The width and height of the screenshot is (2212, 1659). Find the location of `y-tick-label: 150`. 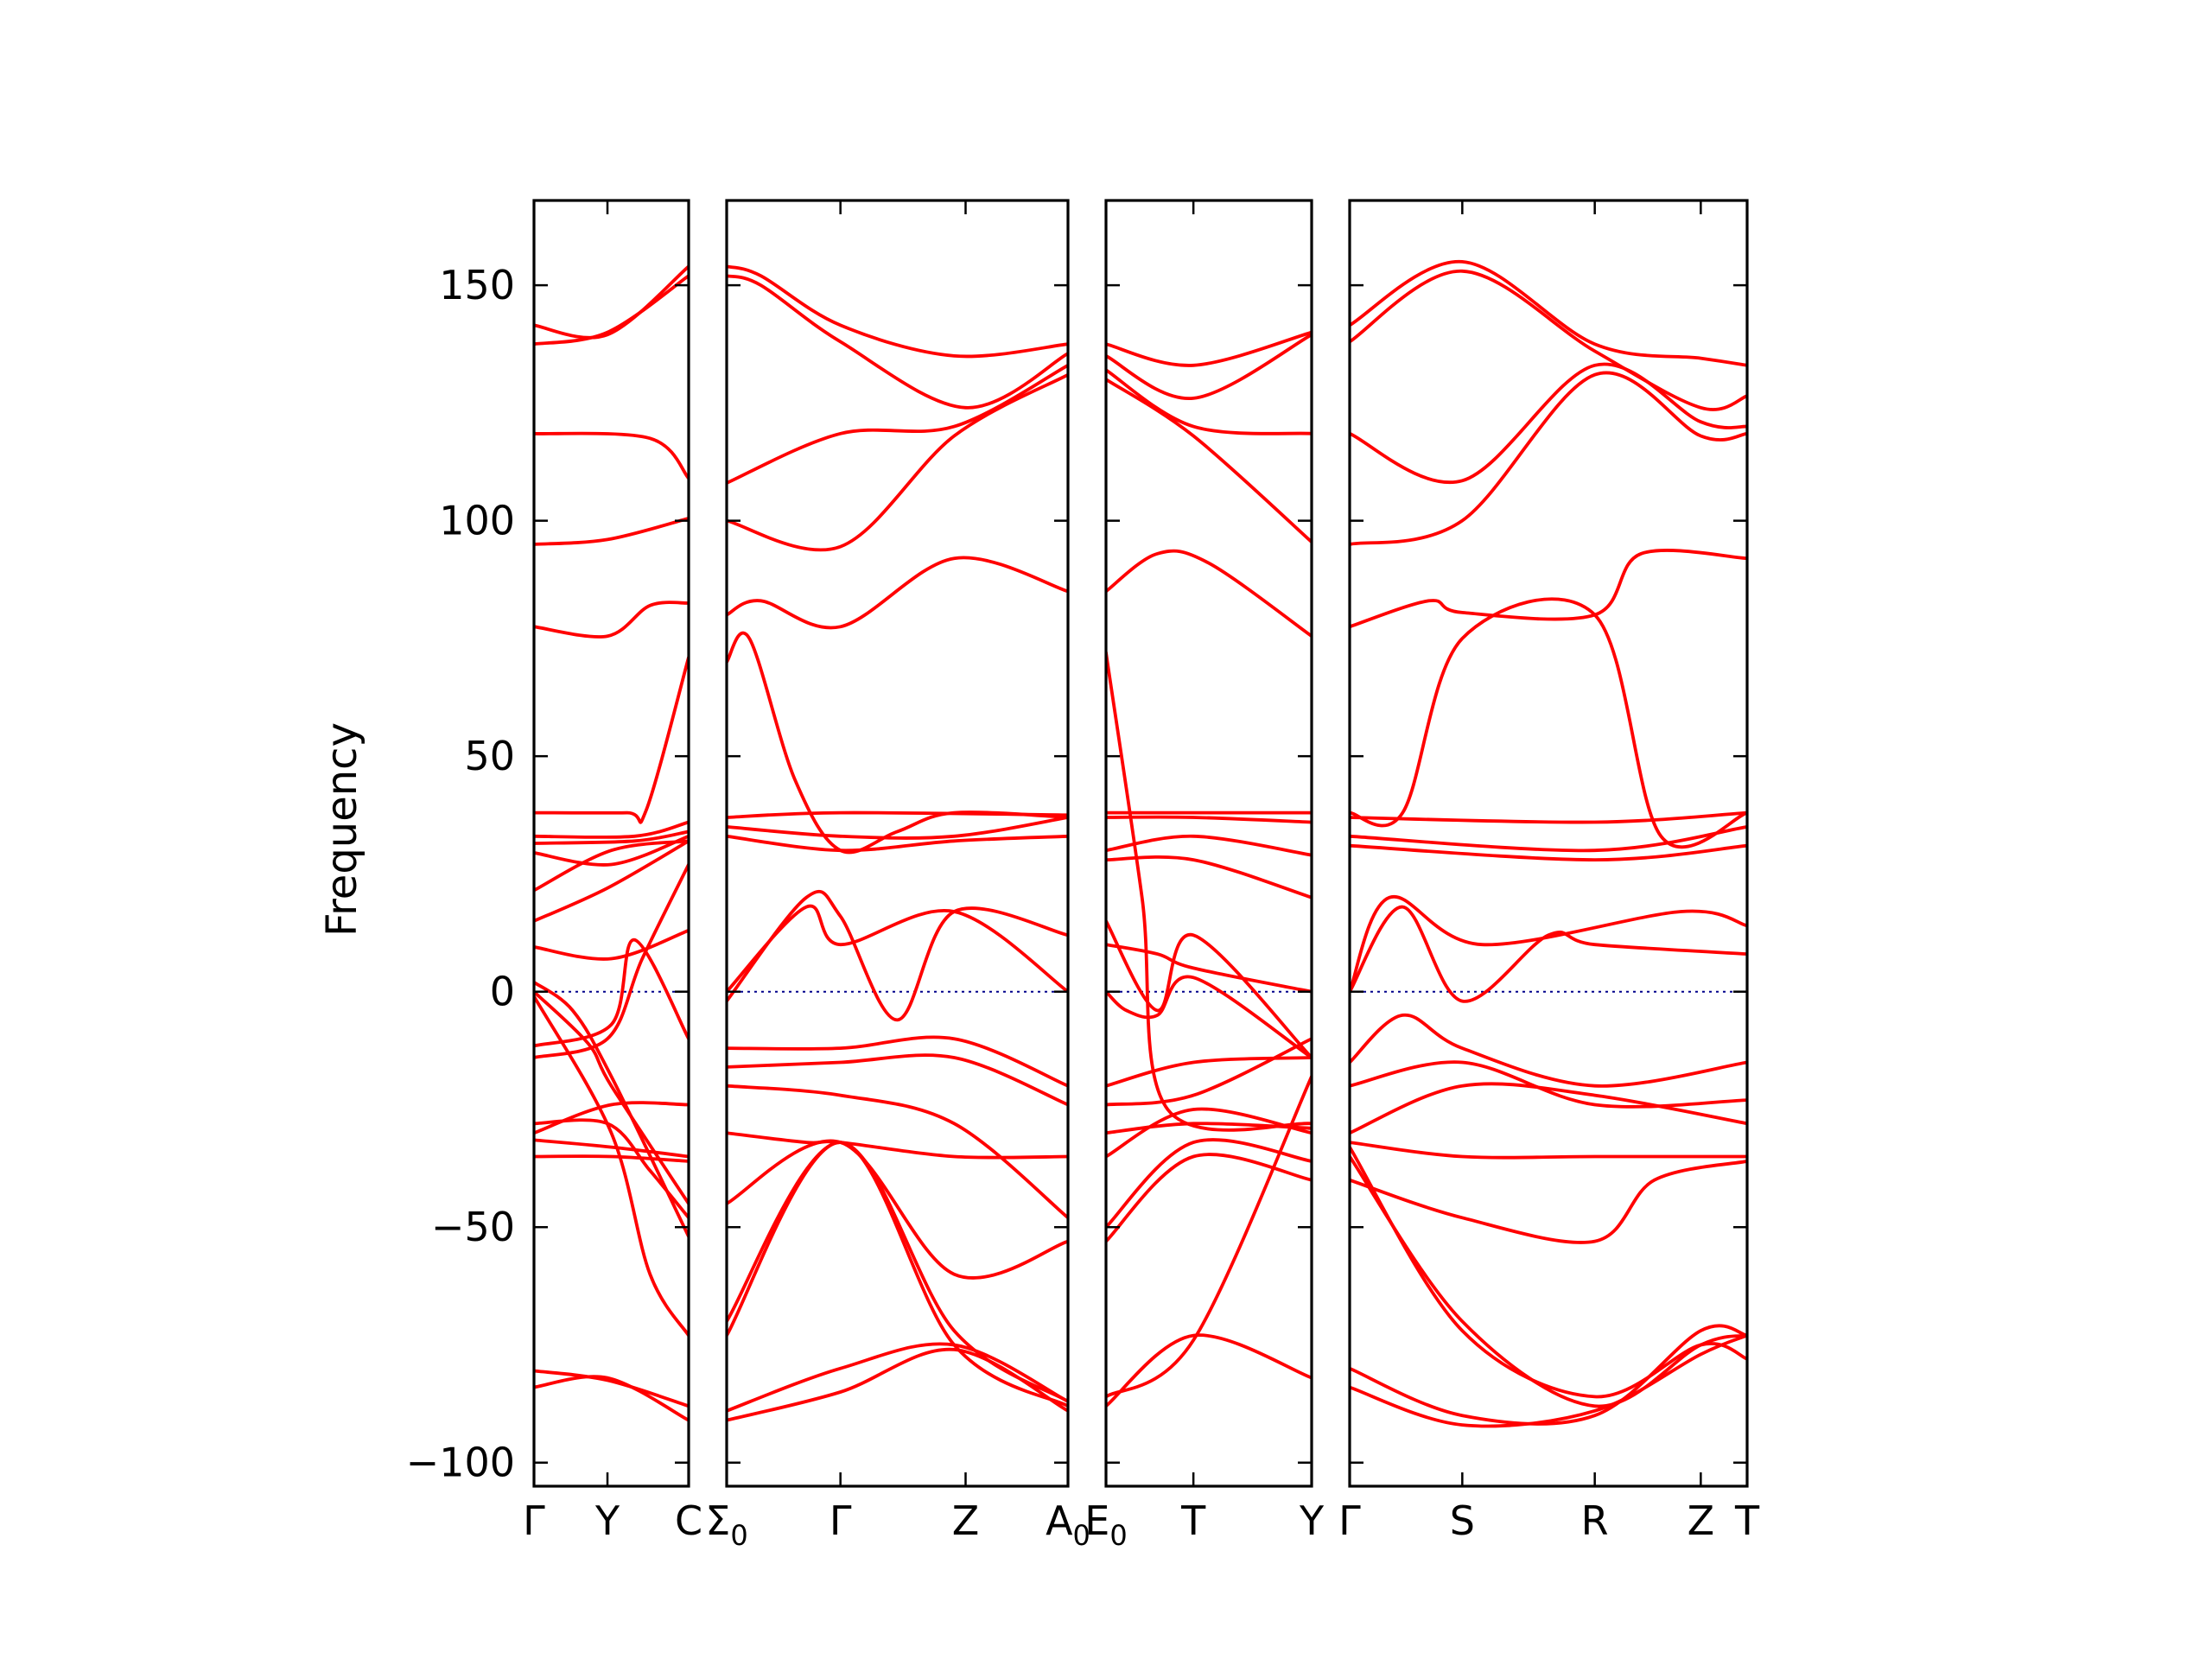

y-tick-label: 150 is located at coordinates (477, 285).